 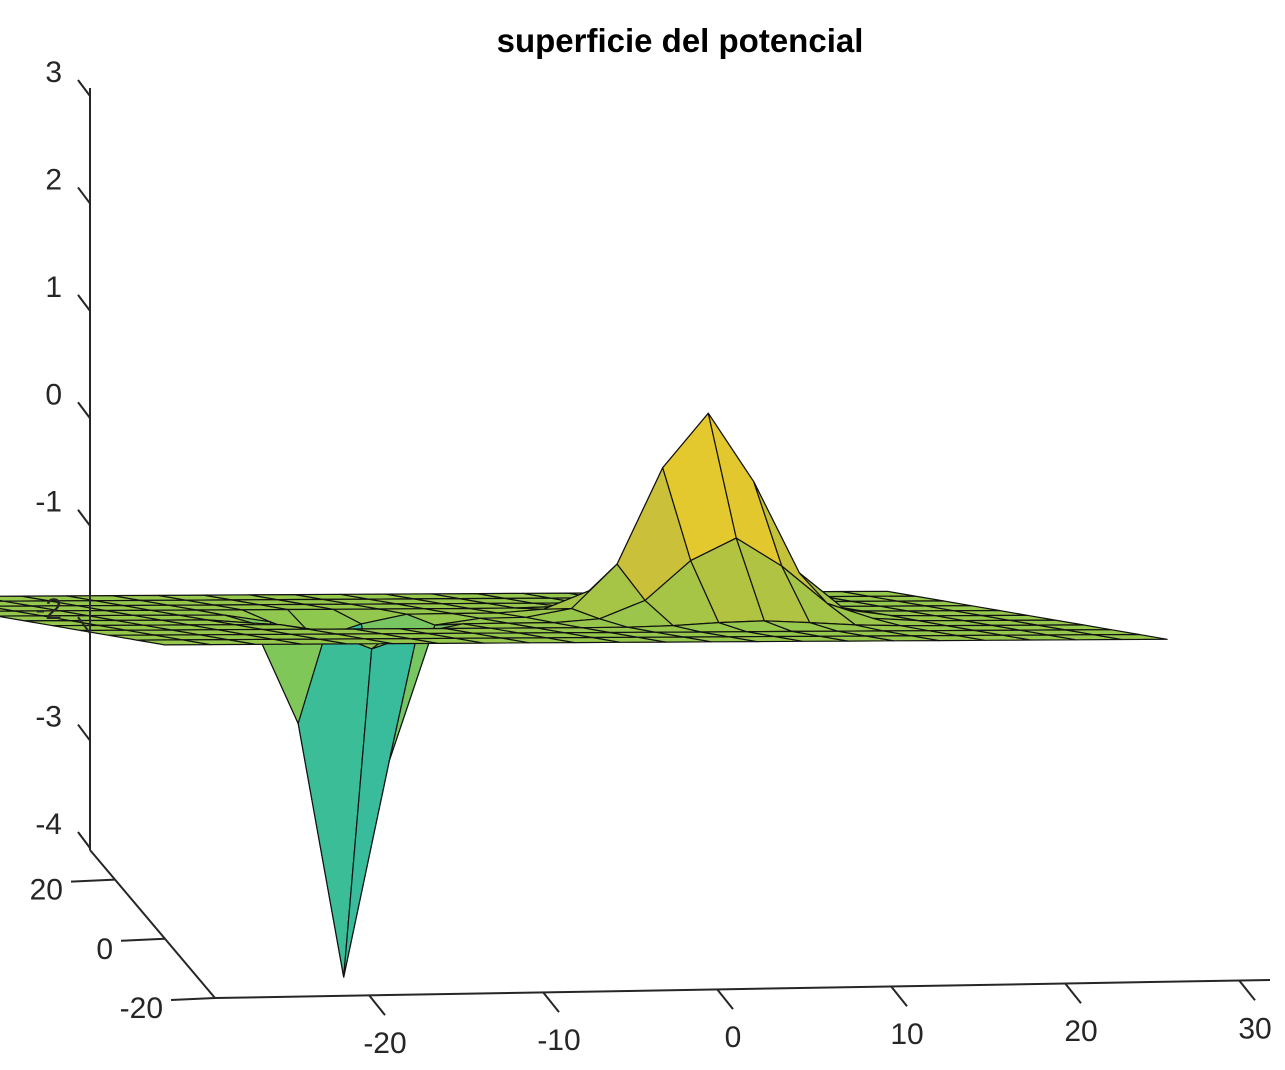 What do you see at coordinates (733, 1037) in the screenshot?
I see `x-tick-label: 0` at bounding box center [733, 1037].